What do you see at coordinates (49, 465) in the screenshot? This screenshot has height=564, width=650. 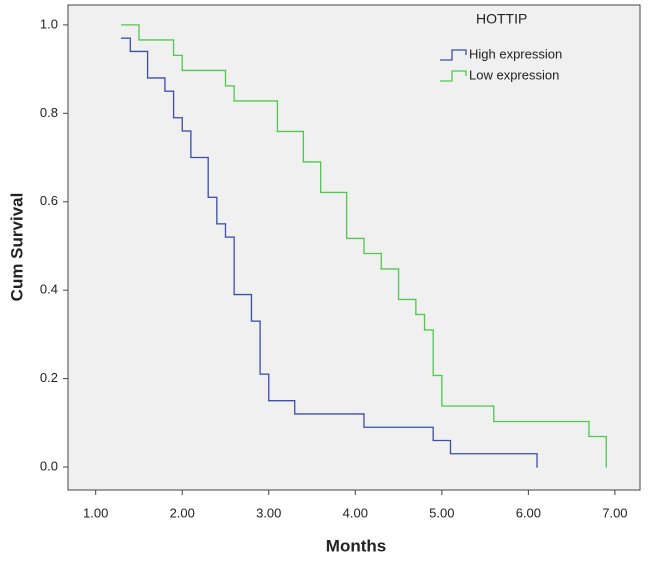 I see `y-tick-label: 0.0` at bounding box center [49, 465].